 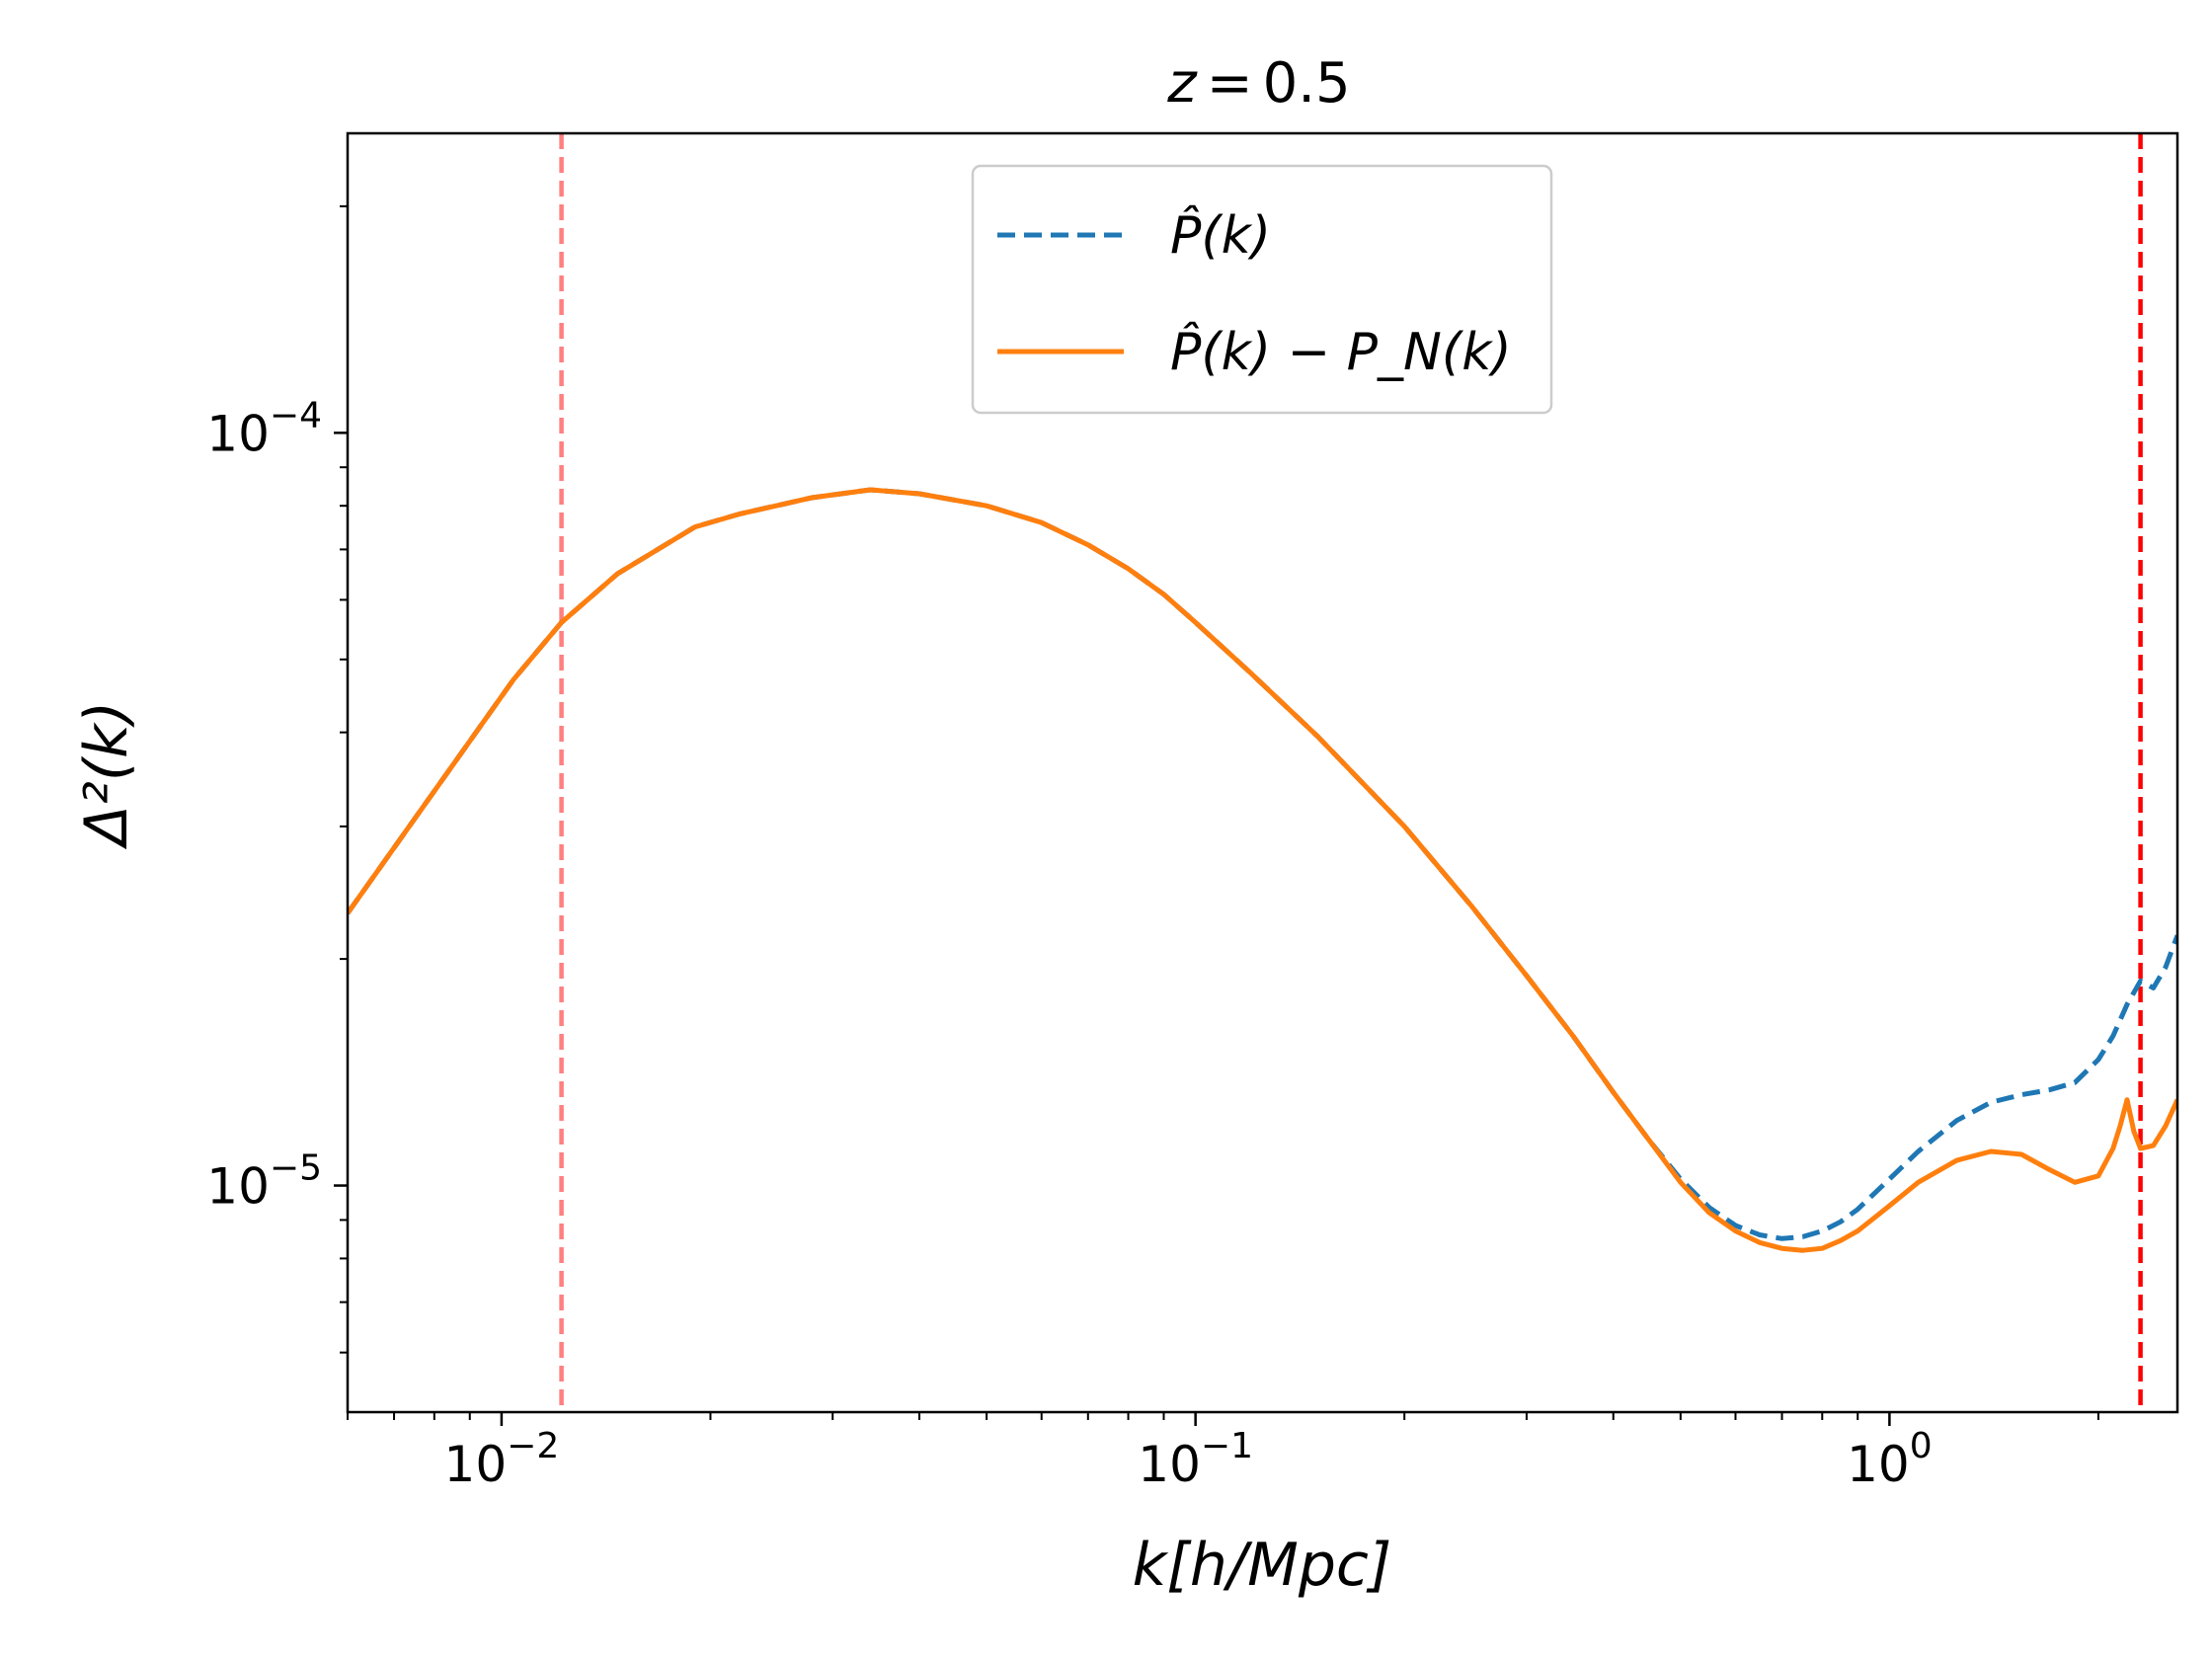 What do you see at coordinates (1262, 290) in the screenshot?
I see `legend: P̂(k) P̂(k) − P_N(k)` at bounding box center [1262, 290].